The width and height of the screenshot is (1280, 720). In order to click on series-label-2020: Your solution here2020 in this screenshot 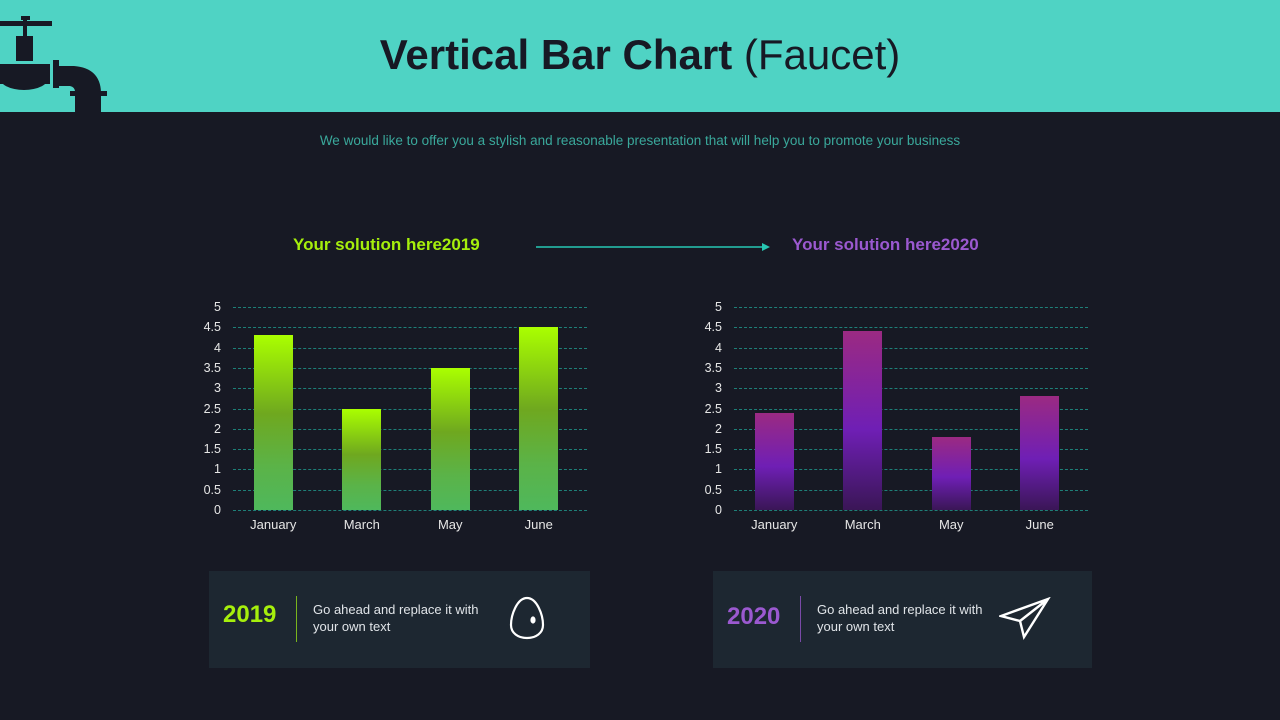, I will do `click(885, 244)`.